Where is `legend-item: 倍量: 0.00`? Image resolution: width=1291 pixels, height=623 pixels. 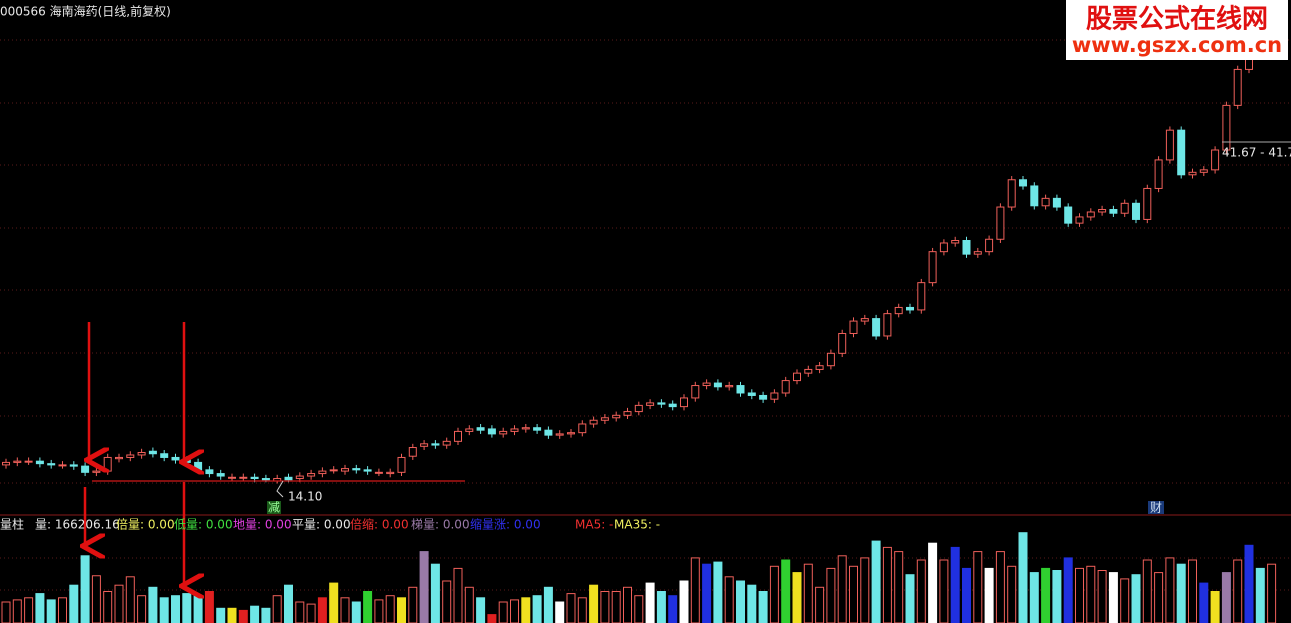
legend-item: 倍量: 0.00 is located at coordinates (145, 524).